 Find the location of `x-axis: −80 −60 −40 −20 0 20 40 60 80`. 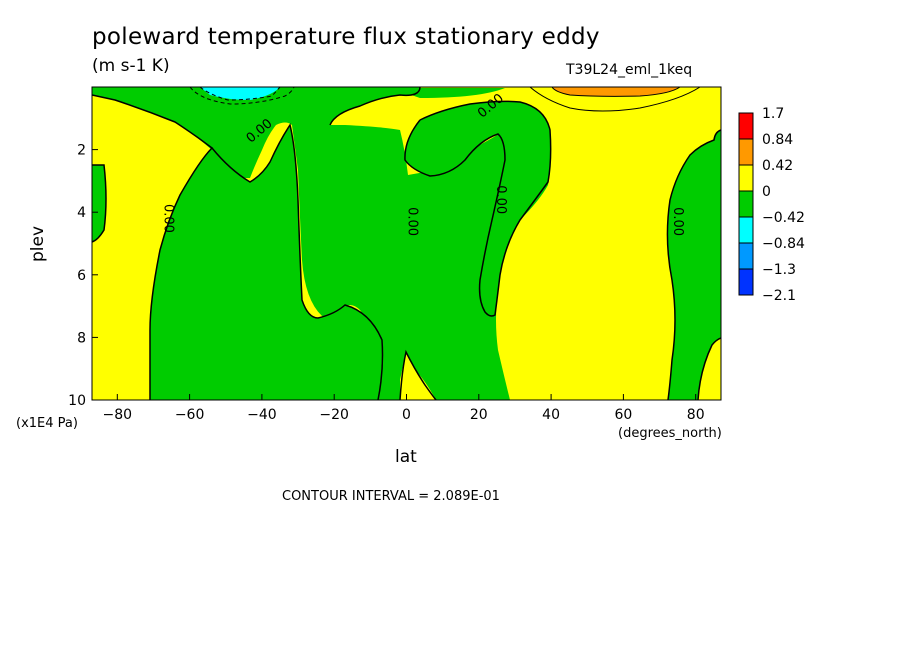

x-axis: −80 −60 −40 −20 0 20 40 60 80 is located at coordinates (404, 408).